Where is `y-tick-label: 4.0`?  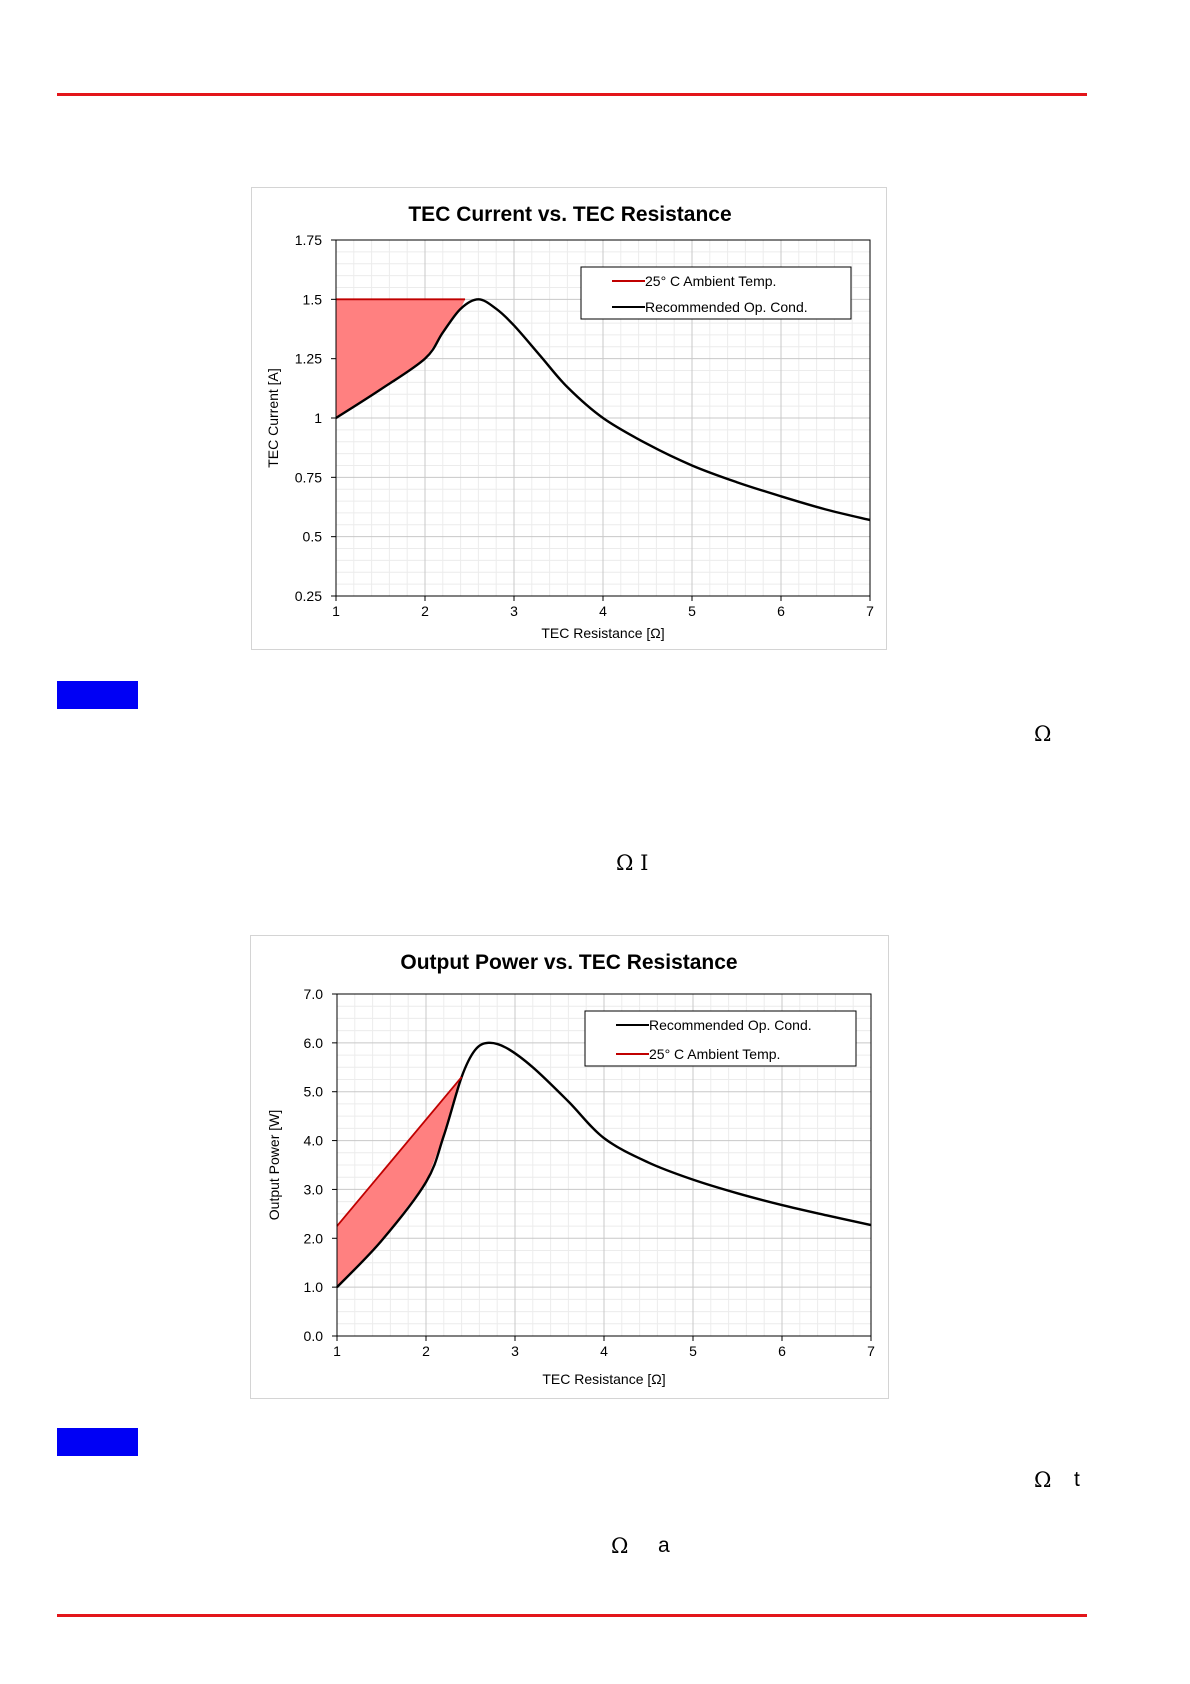 y-tick-label: 4.0 is located at coordinates (314, 1141).